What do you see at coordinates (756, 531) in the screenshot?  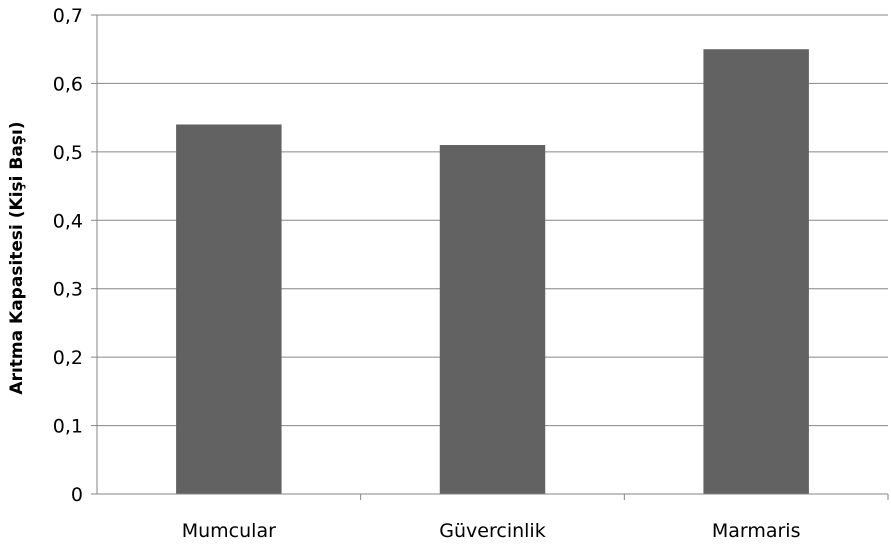 I see `x-category-label: Marmaris` at bounding box center [756, 531].